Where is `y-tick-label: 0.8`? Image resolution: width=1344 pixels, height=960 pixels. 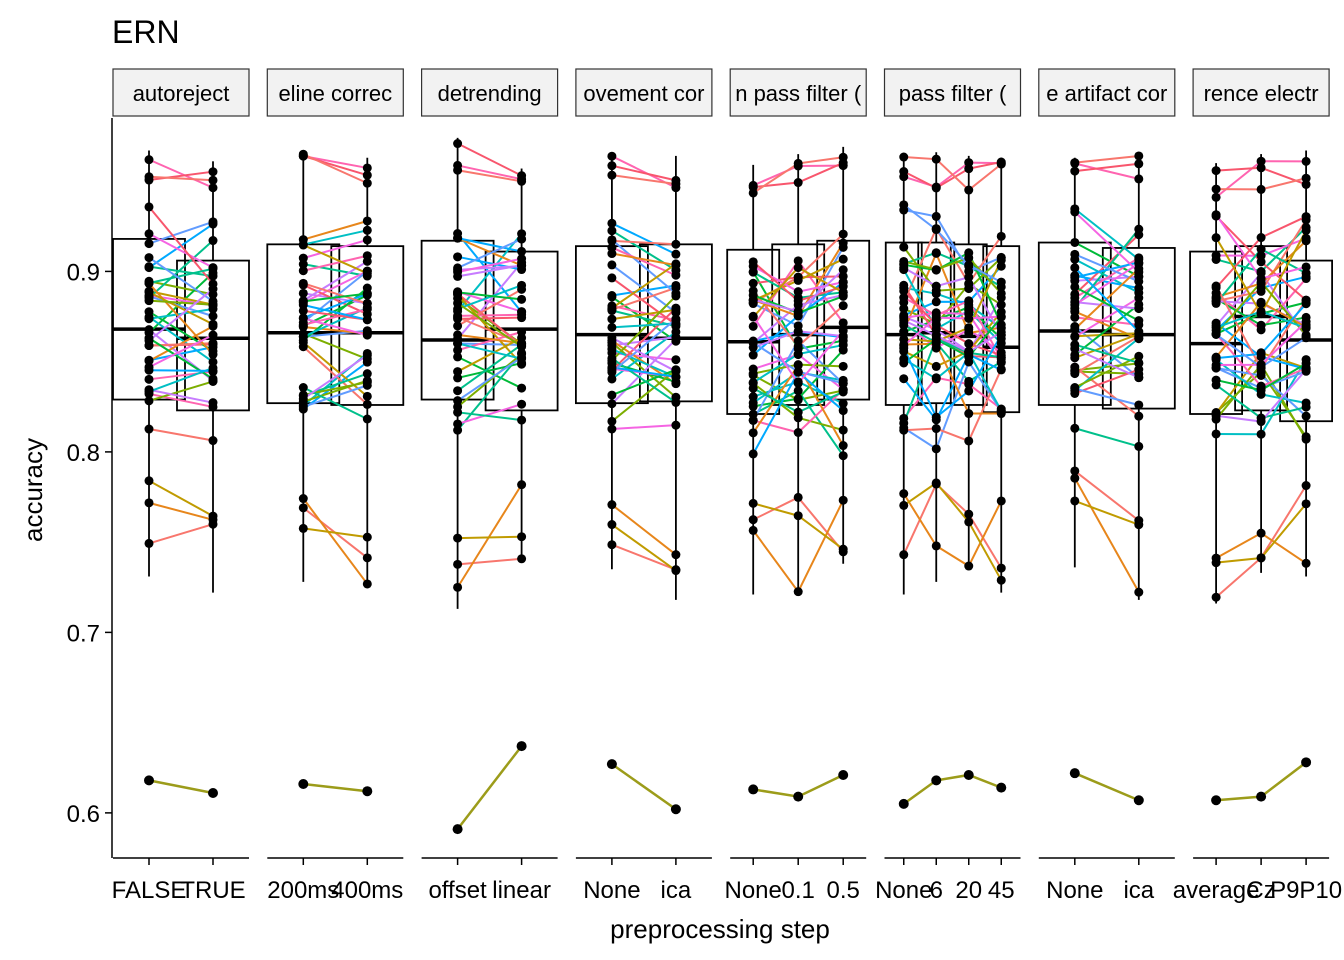
y-tick-label: 0.8 is located at coordinates (83, 453).